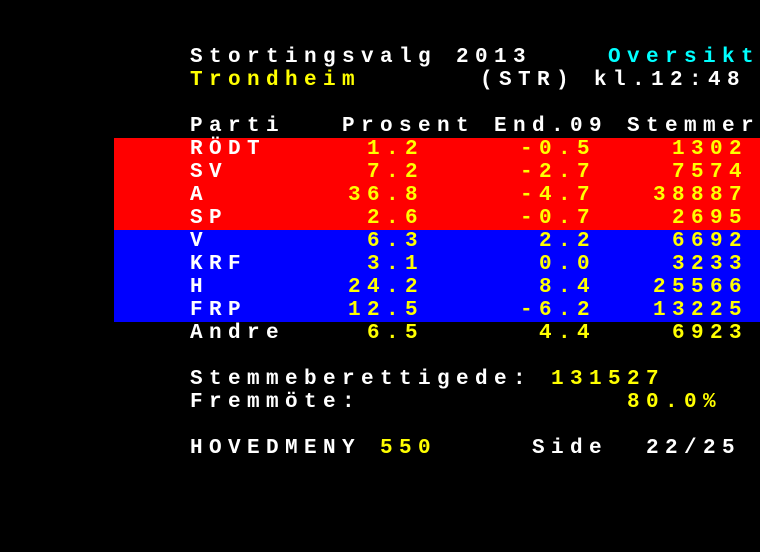 The height and width of the screenshot is (552, 760). Describe the element at coordinates (557, 218) in the screenshot. I see `change-value: -0.7` at that location.